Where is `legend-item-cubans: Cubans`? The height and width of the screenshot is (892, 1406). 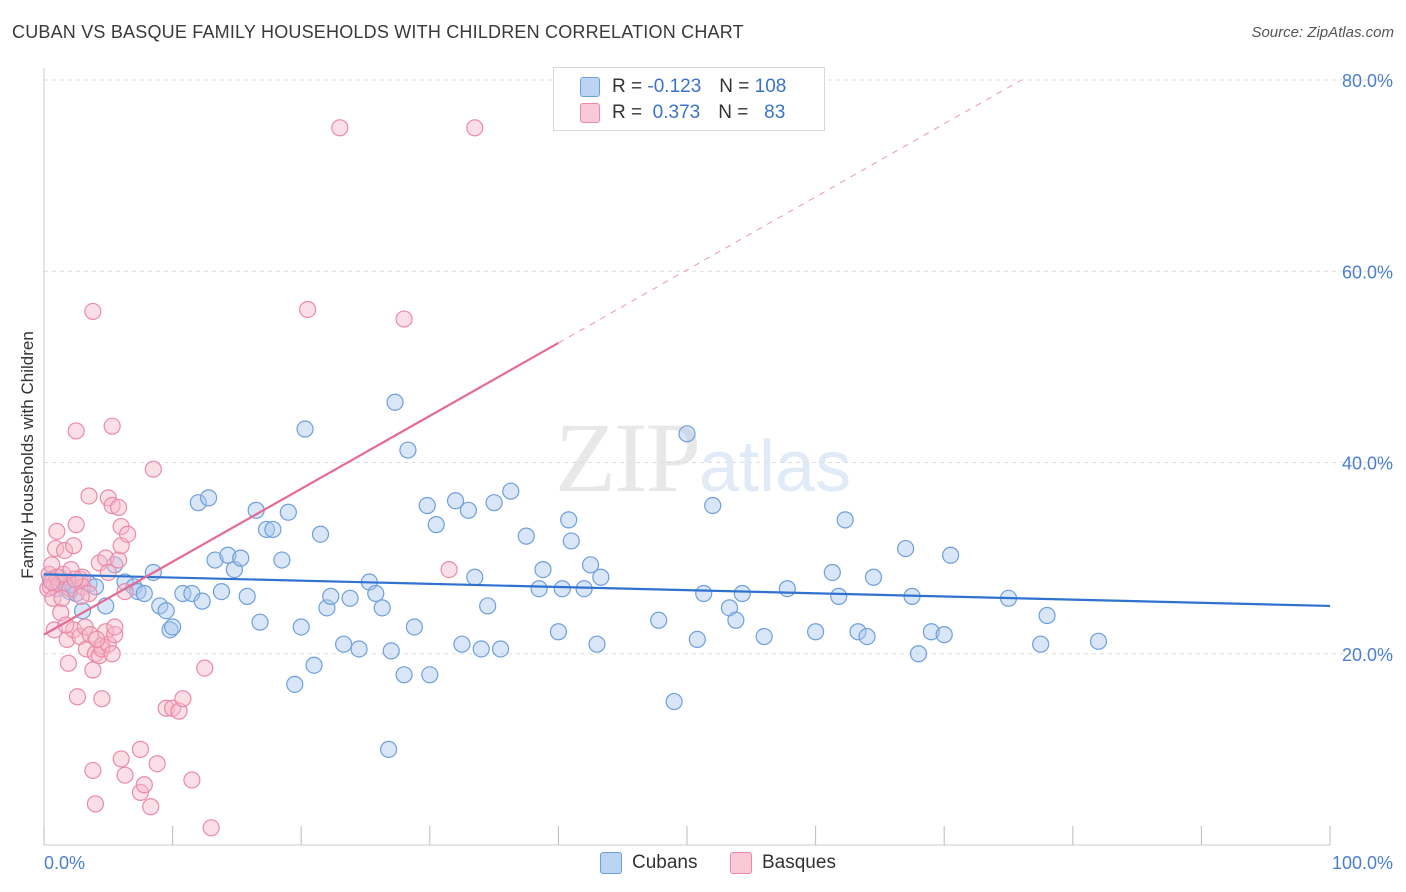 legend-item-cubans: Cubans is located at coordinates (649, 863).